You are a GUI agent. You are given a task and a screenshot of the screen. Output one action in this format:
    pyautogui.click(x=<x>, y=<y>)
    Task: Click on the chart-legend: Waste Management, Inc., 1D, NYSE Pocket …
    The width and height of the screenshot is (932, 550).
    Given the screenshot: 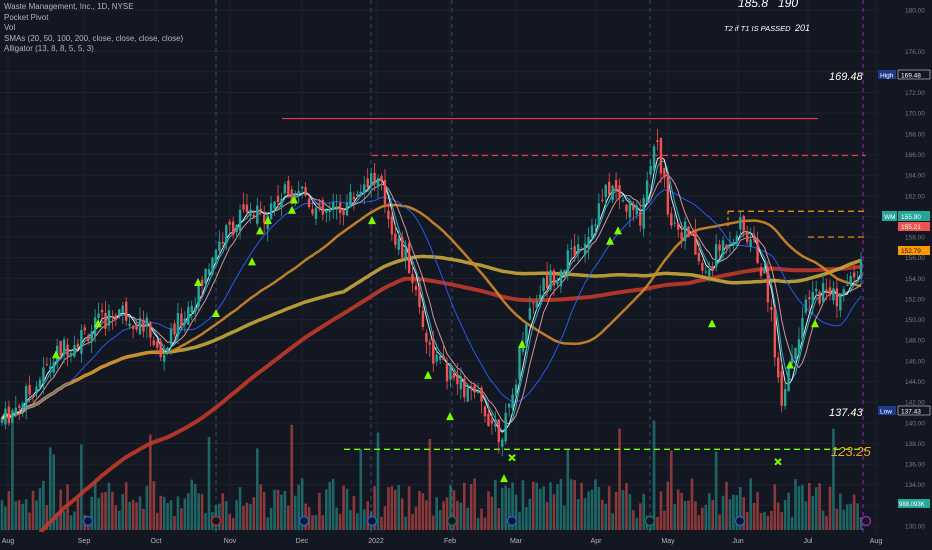 What is the action you would take?
    pyautogui.click(x=93, y=28)
    